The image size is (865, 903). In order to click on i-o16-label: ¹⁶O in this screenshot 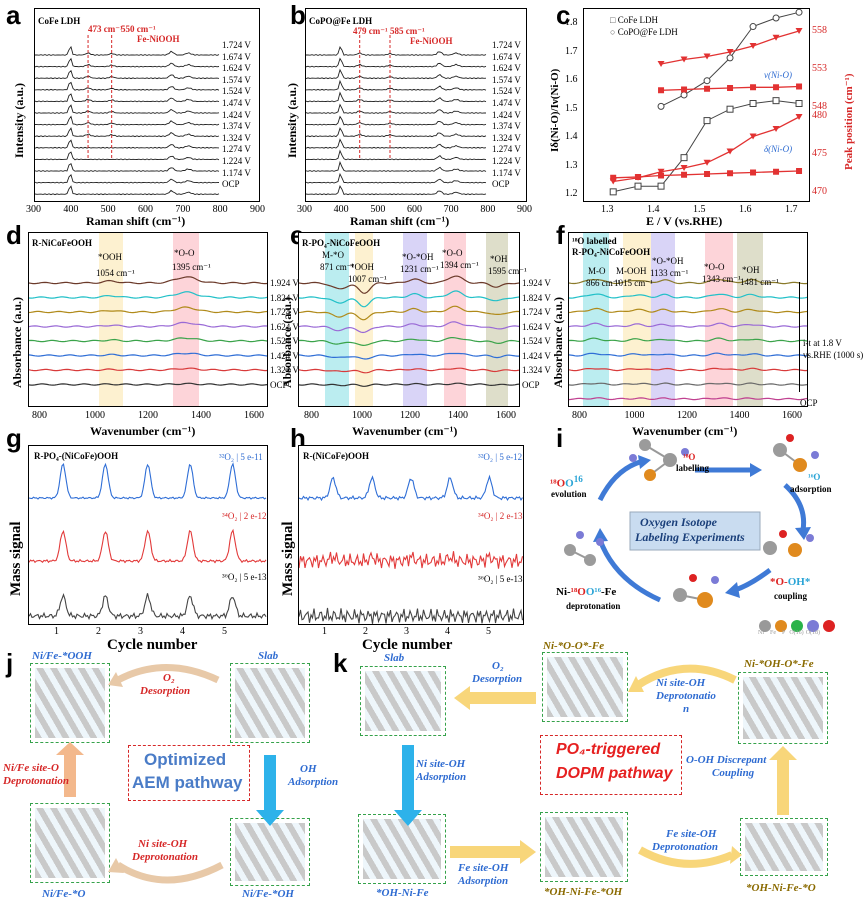, I will do `click(814, 477)`.